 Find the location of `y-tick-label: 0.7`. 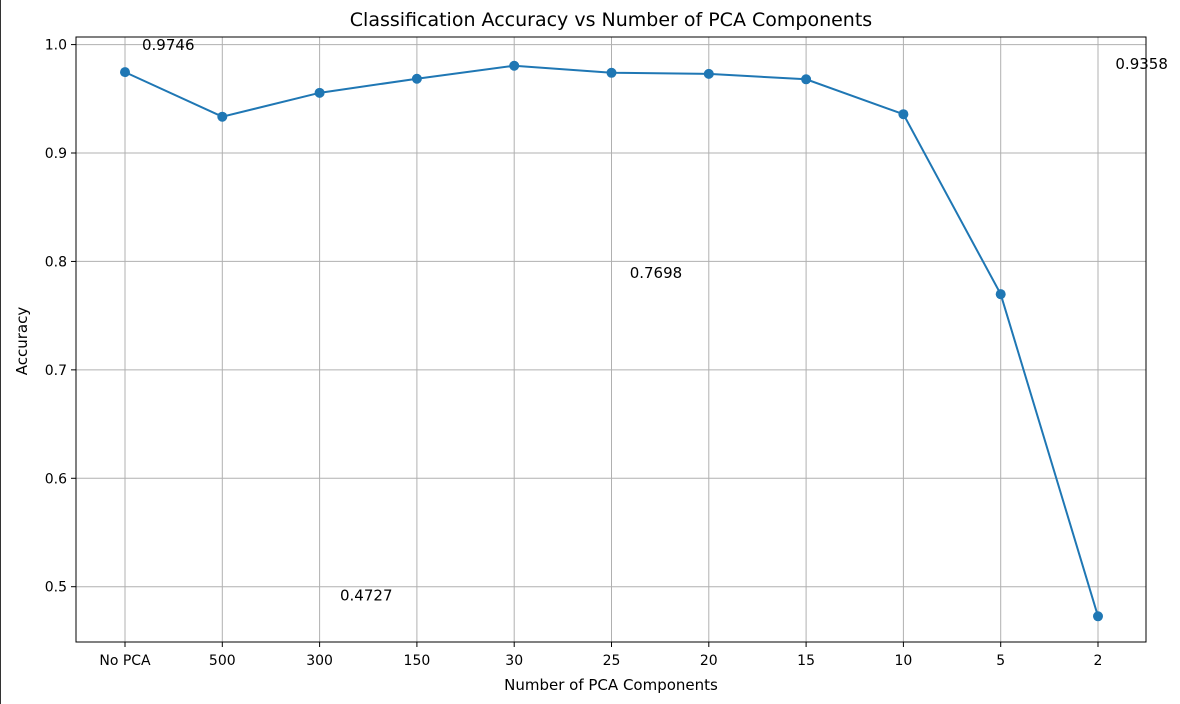

y-tick-label: 0.7 is located at coordinates (56, 371).